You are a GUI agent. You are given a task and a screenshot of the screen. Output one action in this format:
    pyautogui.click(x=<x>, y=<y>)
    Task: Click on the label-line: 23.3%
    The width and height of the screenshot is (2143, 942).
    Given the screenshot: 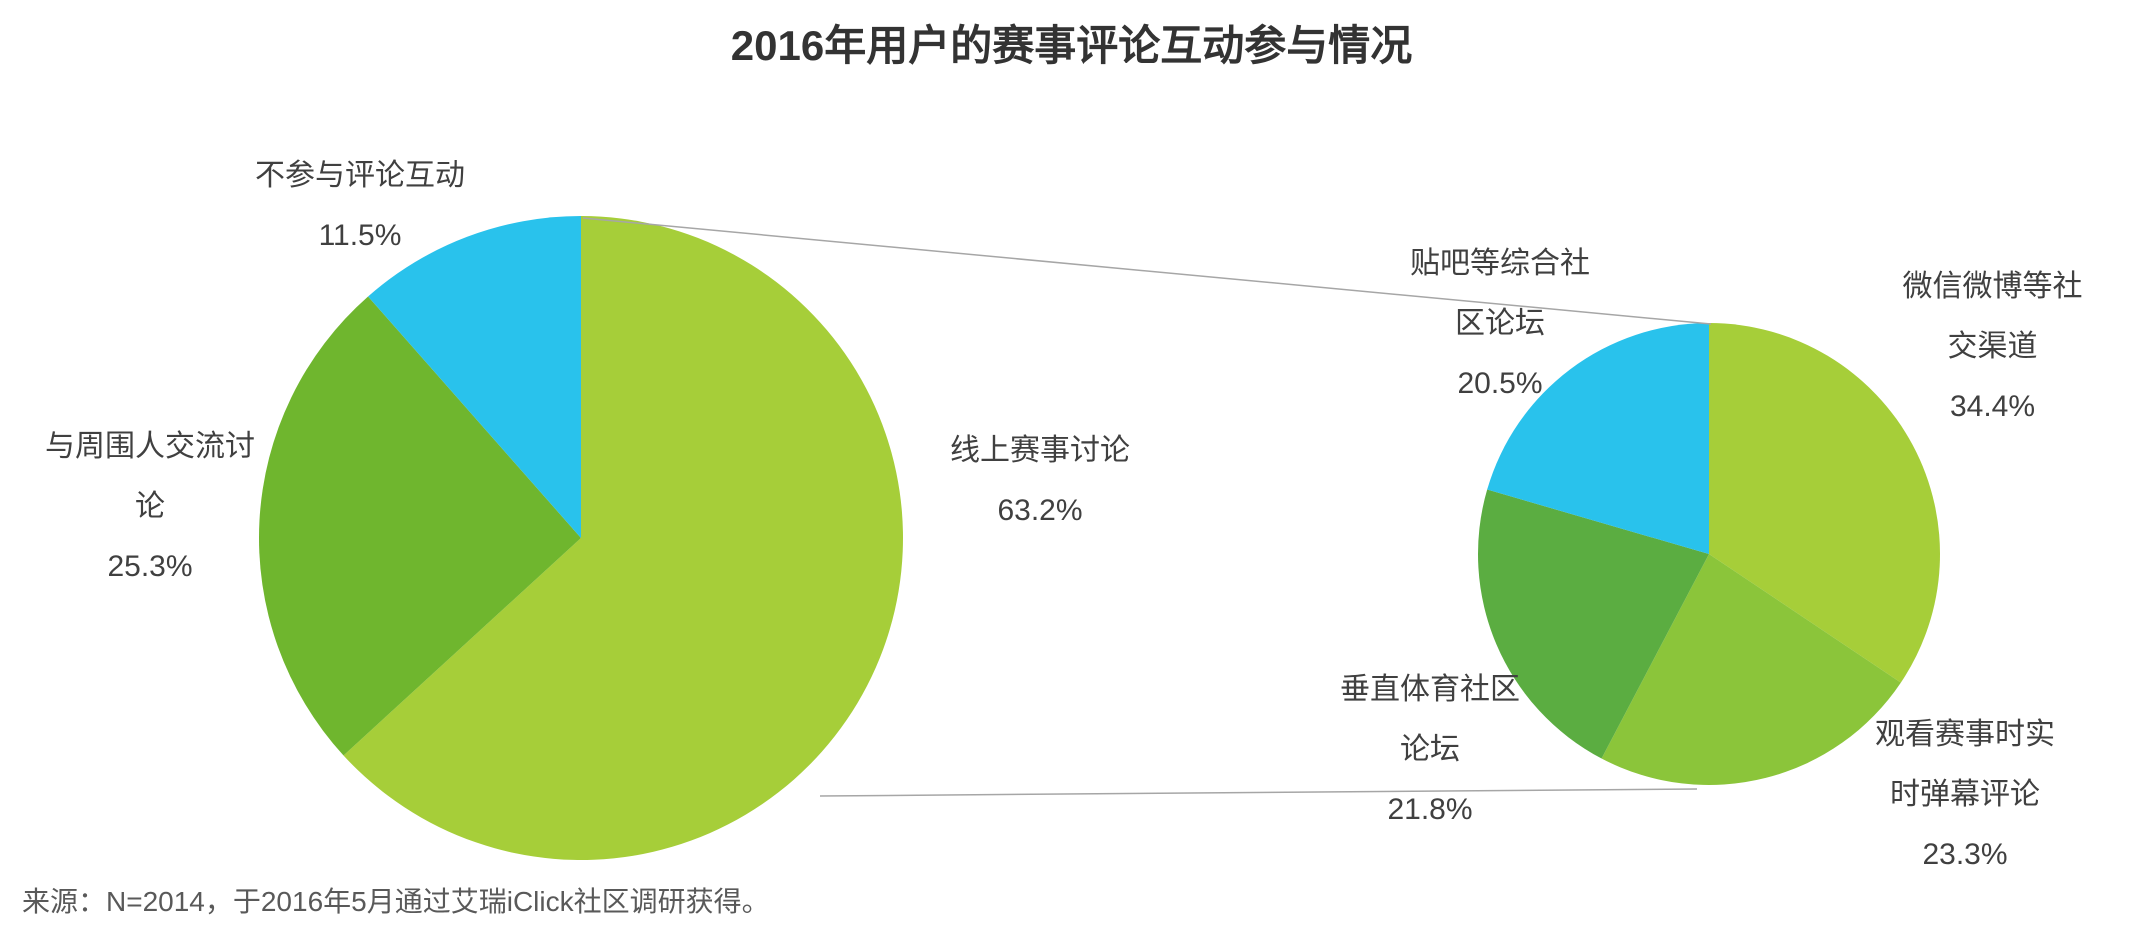 What is the action you would take?
    pyautogui.click(x=1965, y=854)
    